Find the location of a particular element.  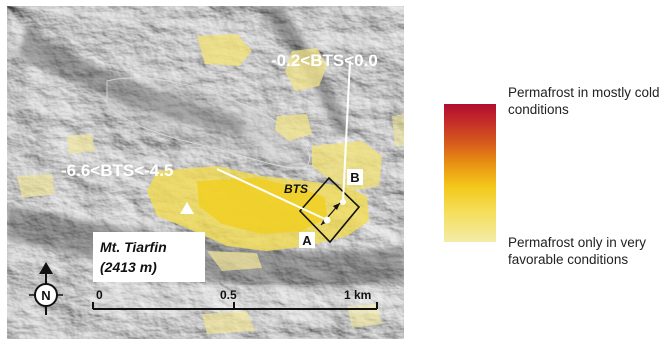

triangle-peak-icon is located at coordinates (187, 208).